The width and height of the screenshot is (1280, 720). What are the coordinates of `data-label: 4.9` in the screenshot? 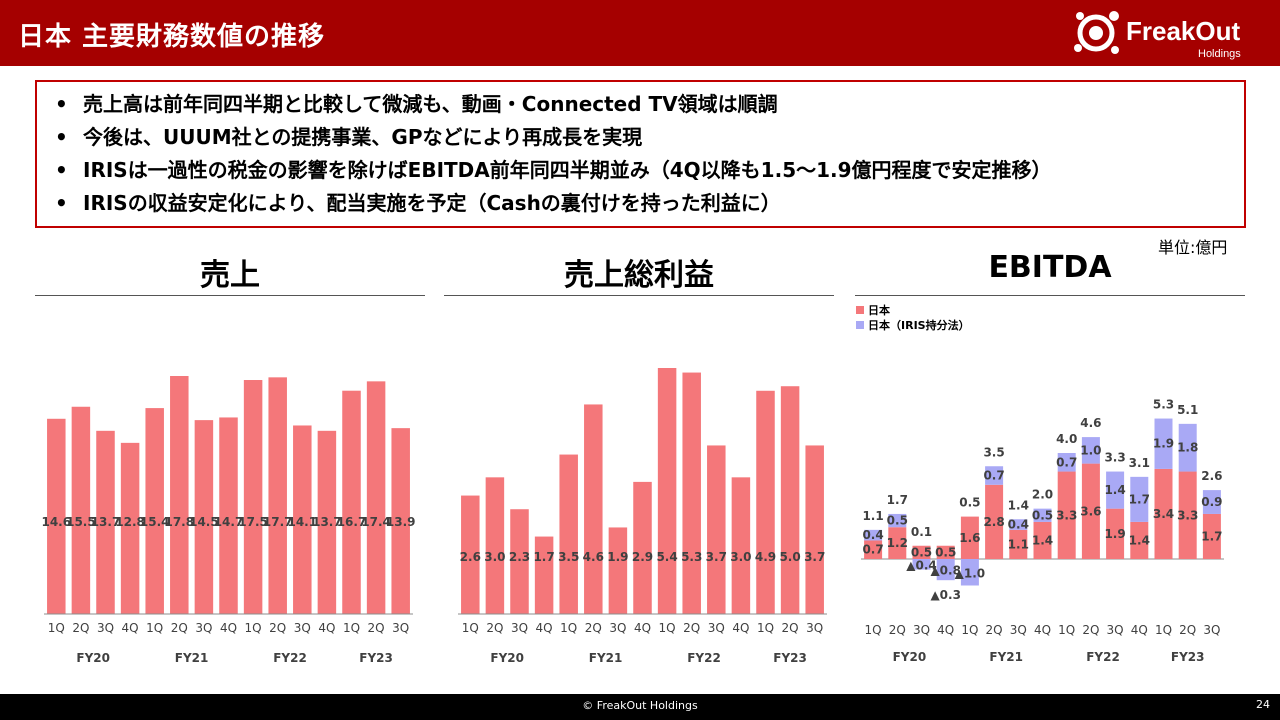 It's located at (765, 557).